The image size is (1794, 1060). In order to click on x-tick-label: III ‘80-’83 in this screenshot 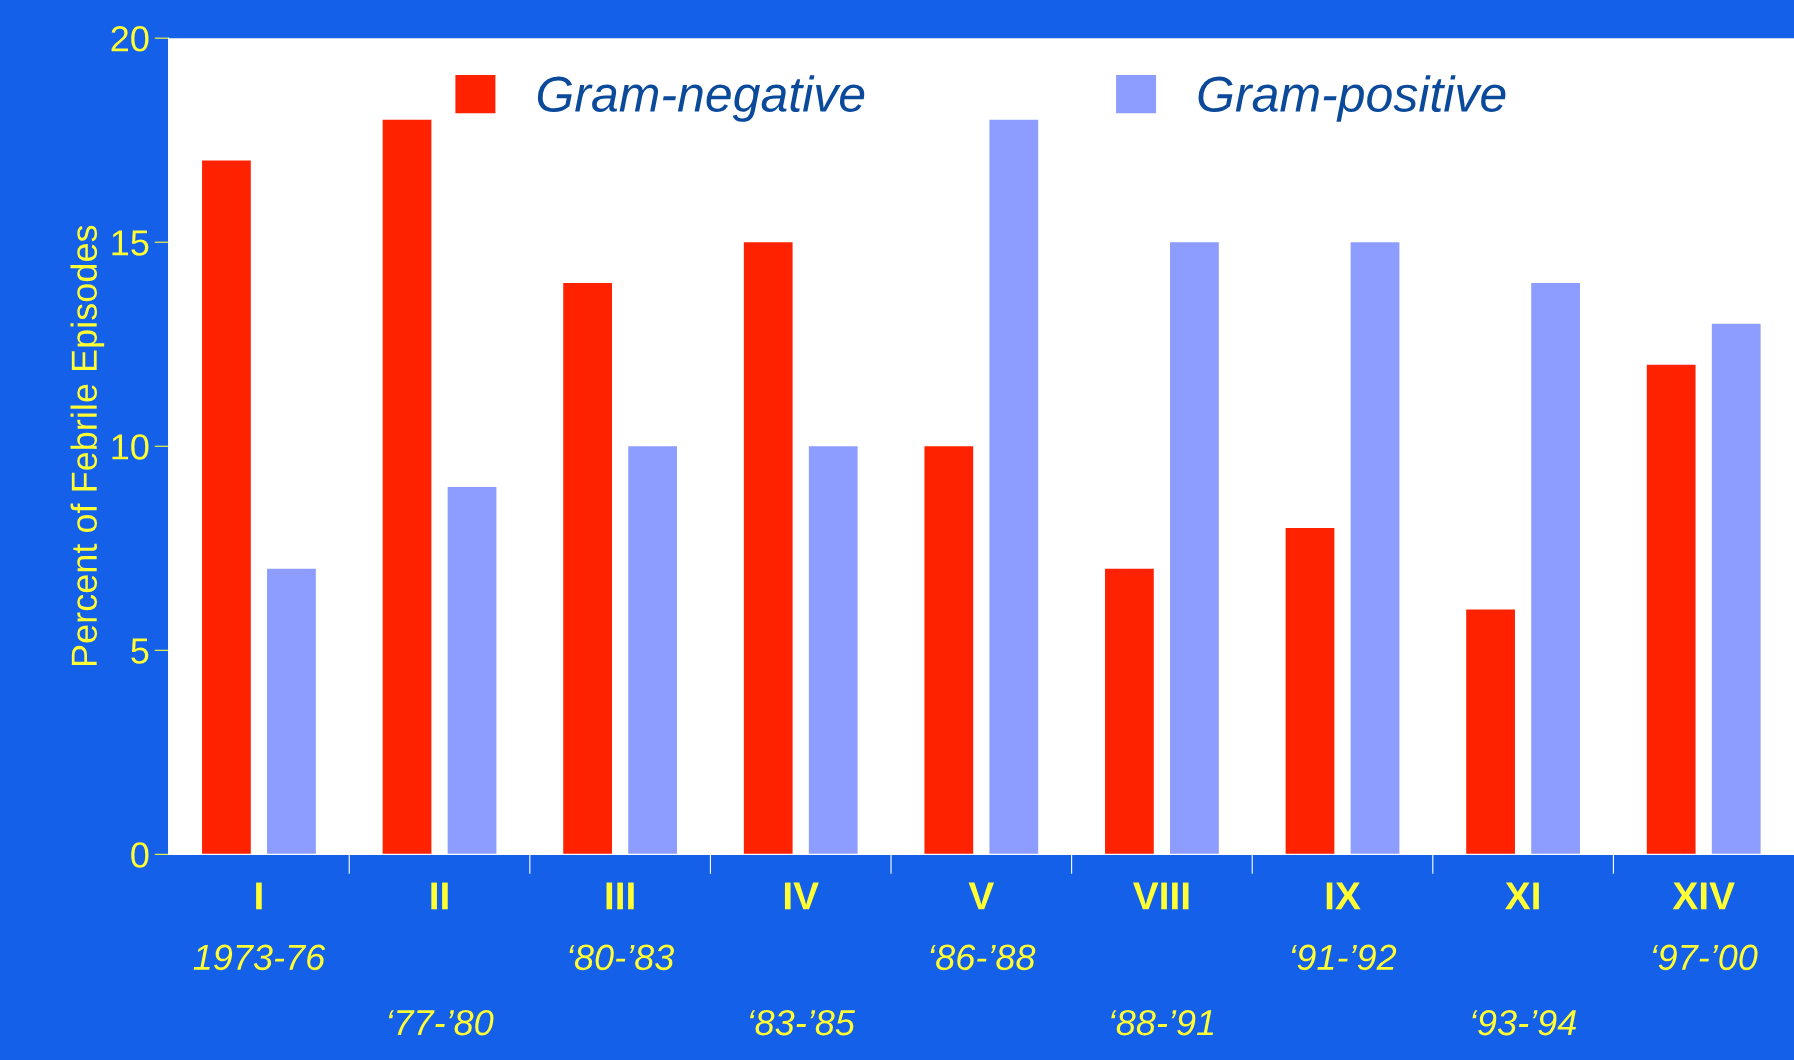, I will do `click(622, 926)`.